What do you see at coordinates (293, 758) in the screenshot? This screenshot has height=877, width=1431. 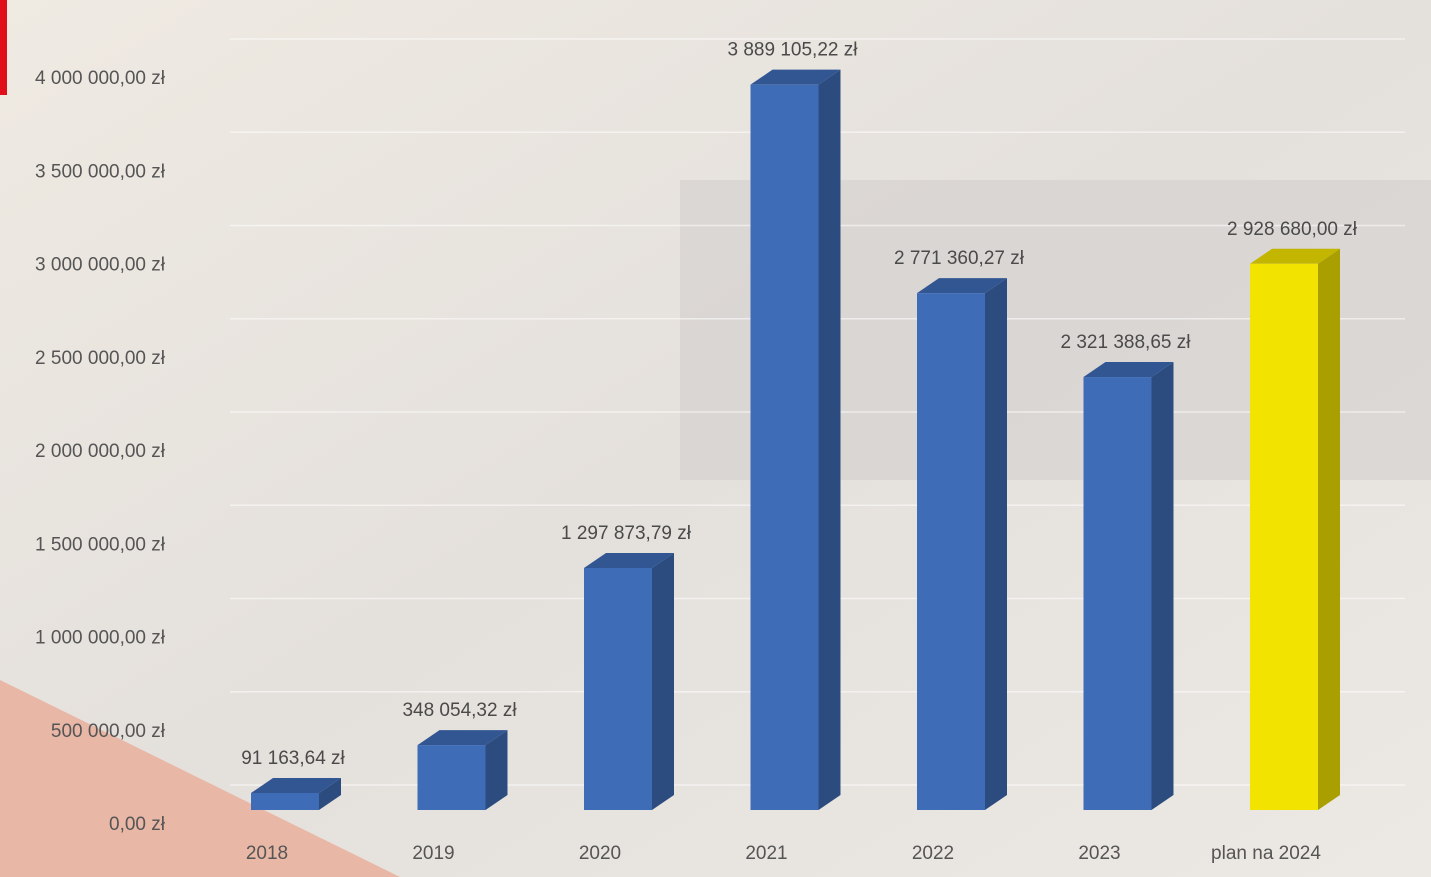 I see `value-label: 91 163,64 zł` at bounding box center [293, 758].